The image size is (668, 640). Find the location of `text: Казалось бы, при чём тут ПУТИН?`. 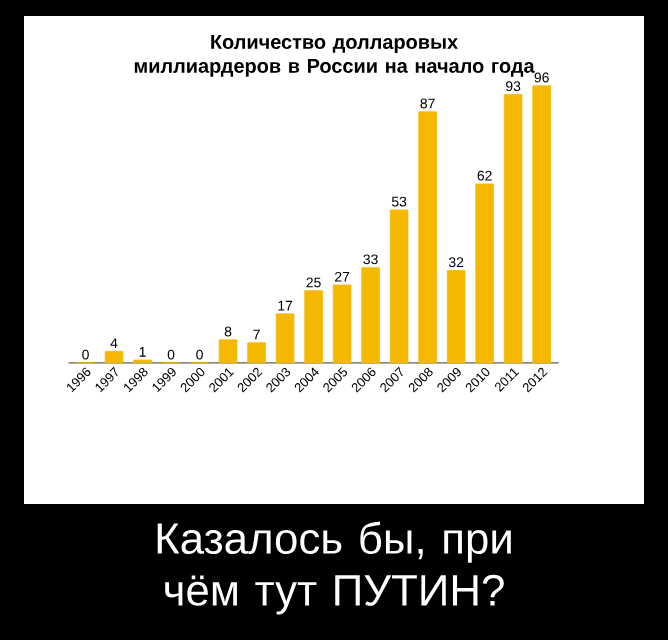

text: Казалось бы, при чём тут ПУТИН? is located at coordinates (334, 568).